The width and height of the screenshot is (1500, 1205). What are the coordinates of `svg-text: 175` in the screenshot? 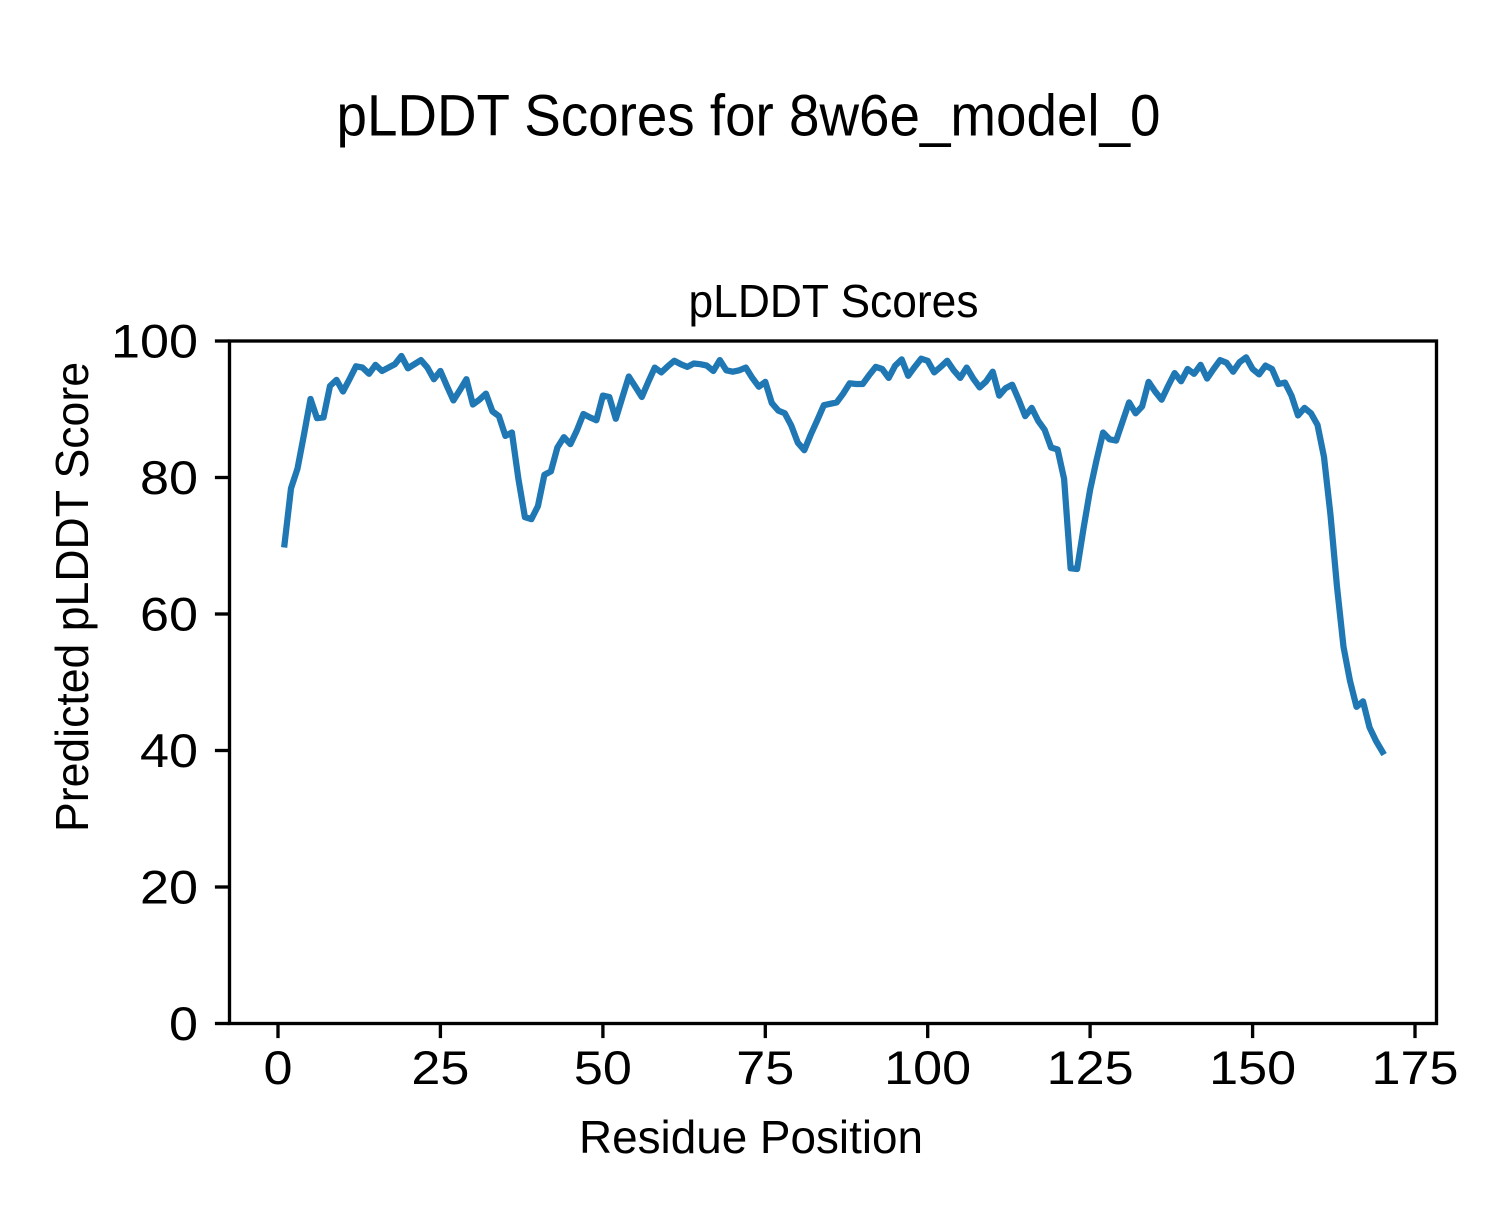 It's located at (1415, 1067).